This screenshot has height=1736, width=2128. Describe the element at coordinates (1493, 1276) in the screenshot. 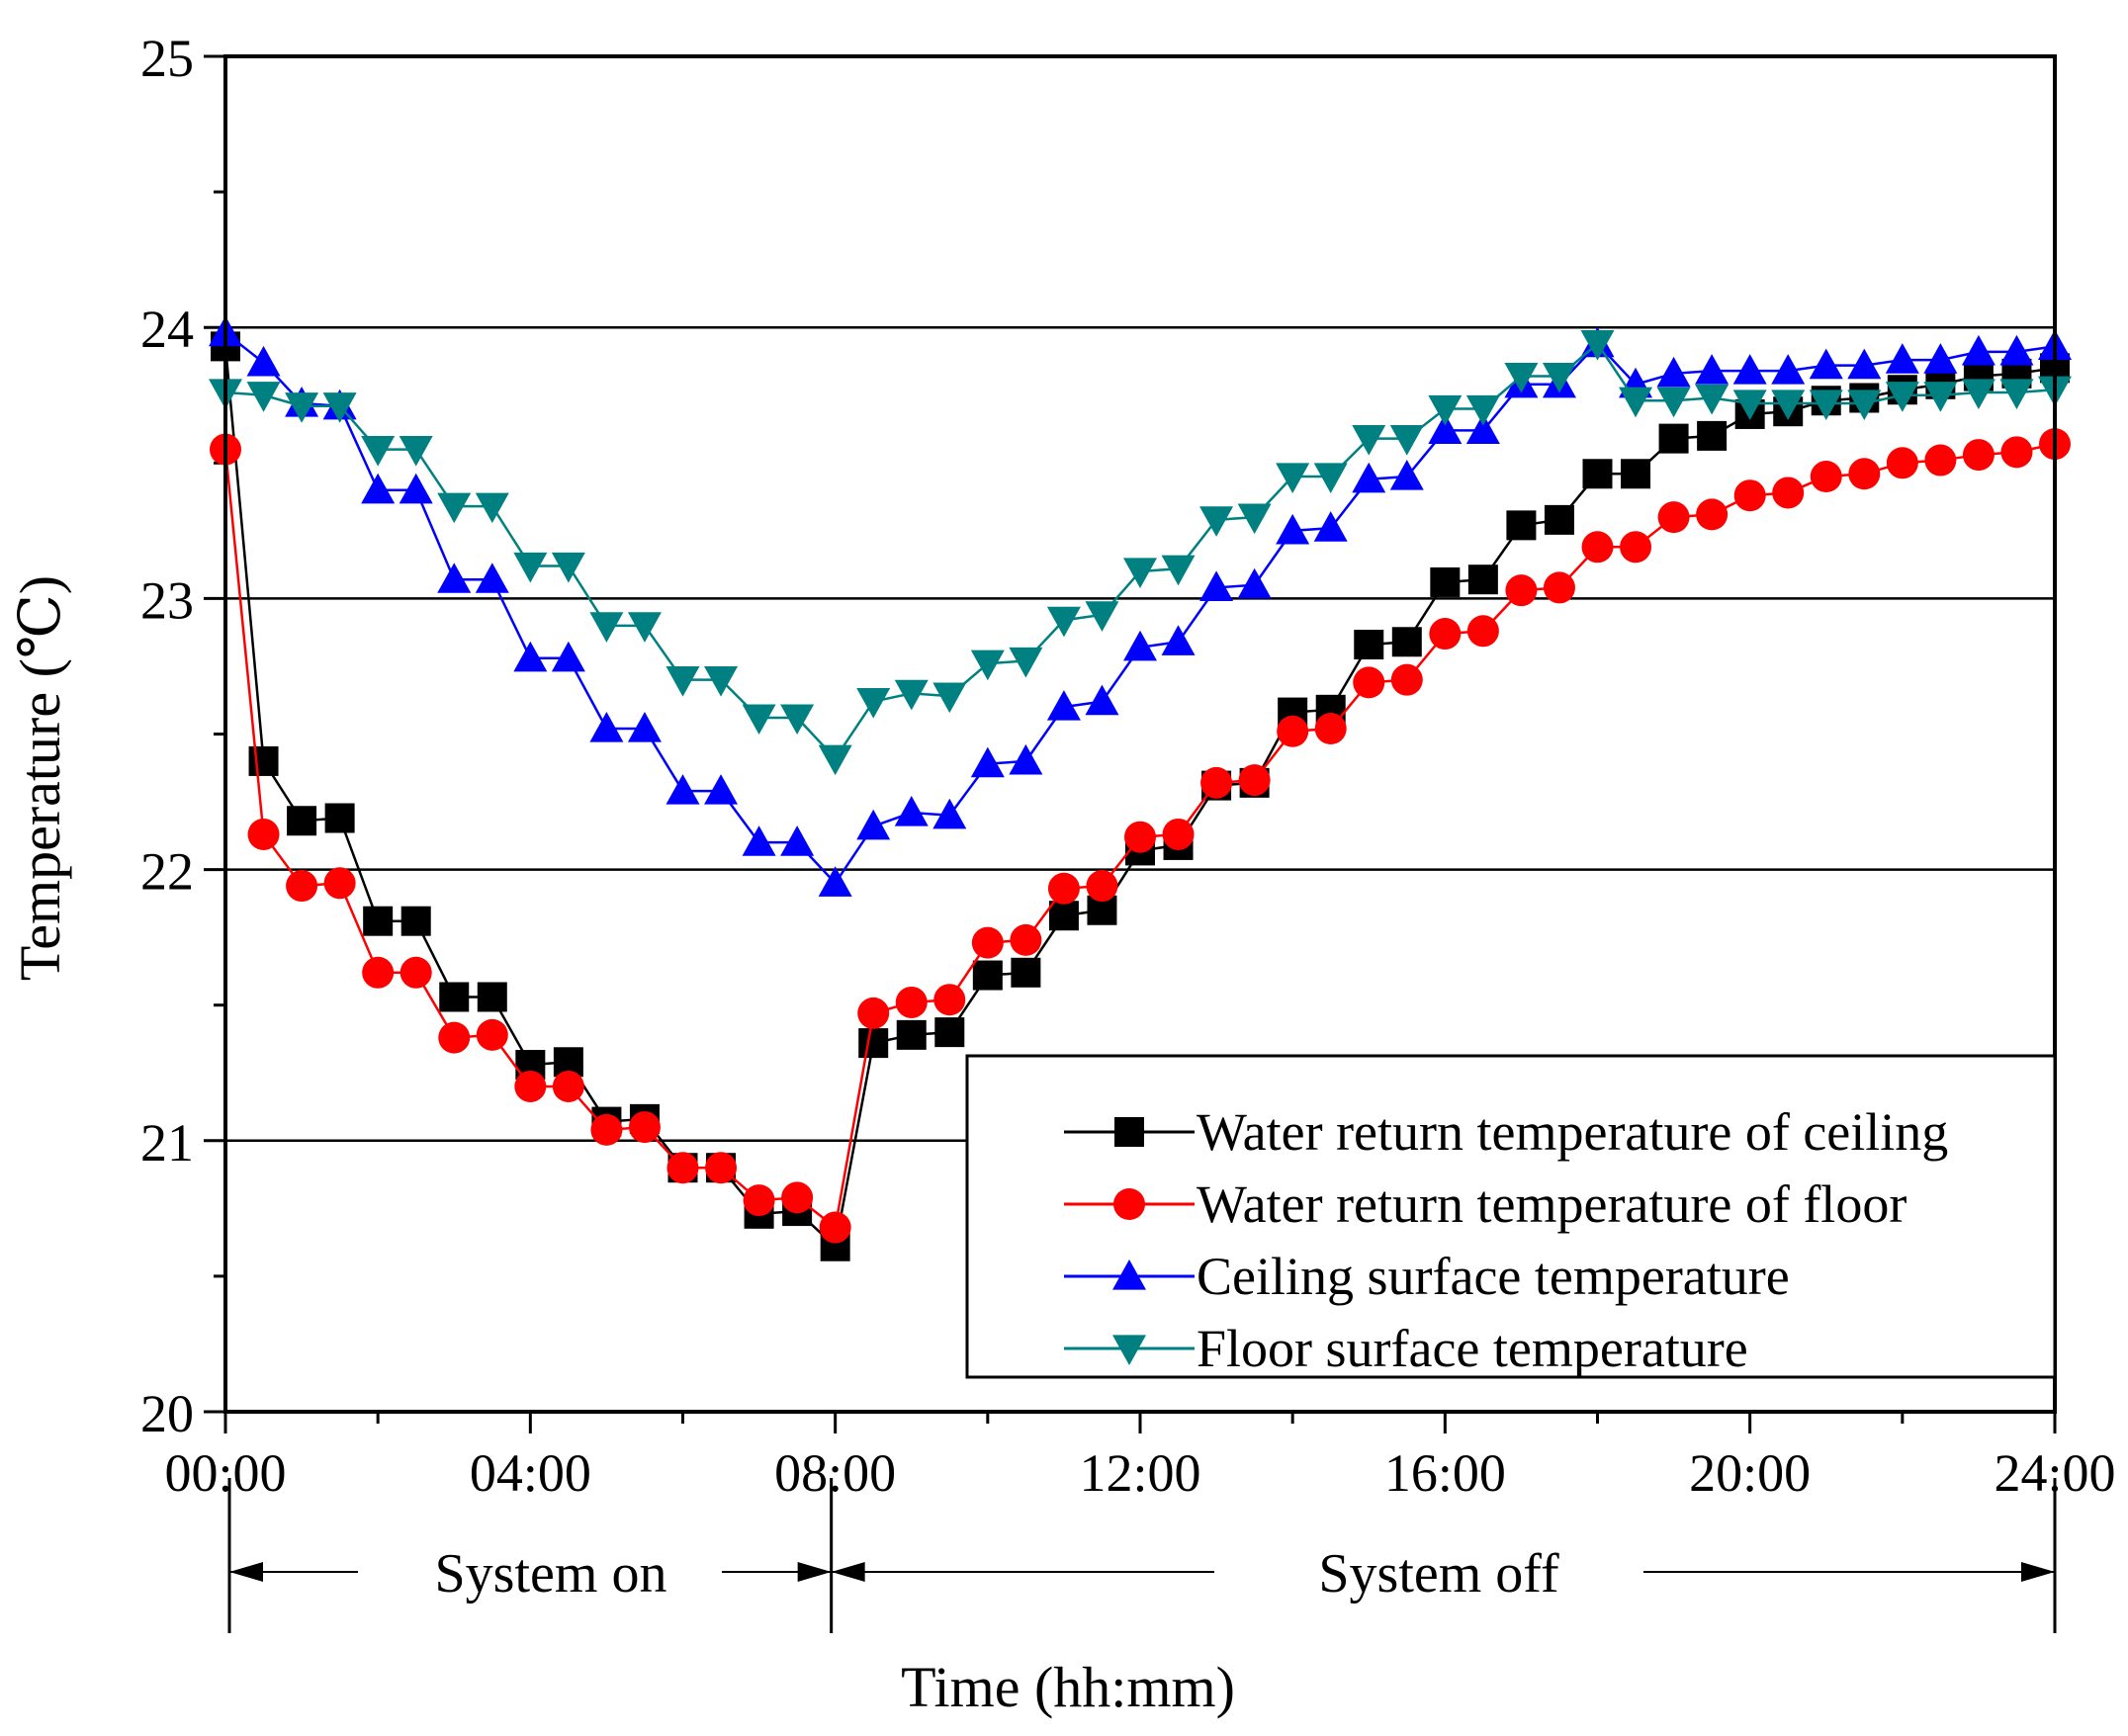

I see `legend-label: Ceiling surface temperature` at that location.